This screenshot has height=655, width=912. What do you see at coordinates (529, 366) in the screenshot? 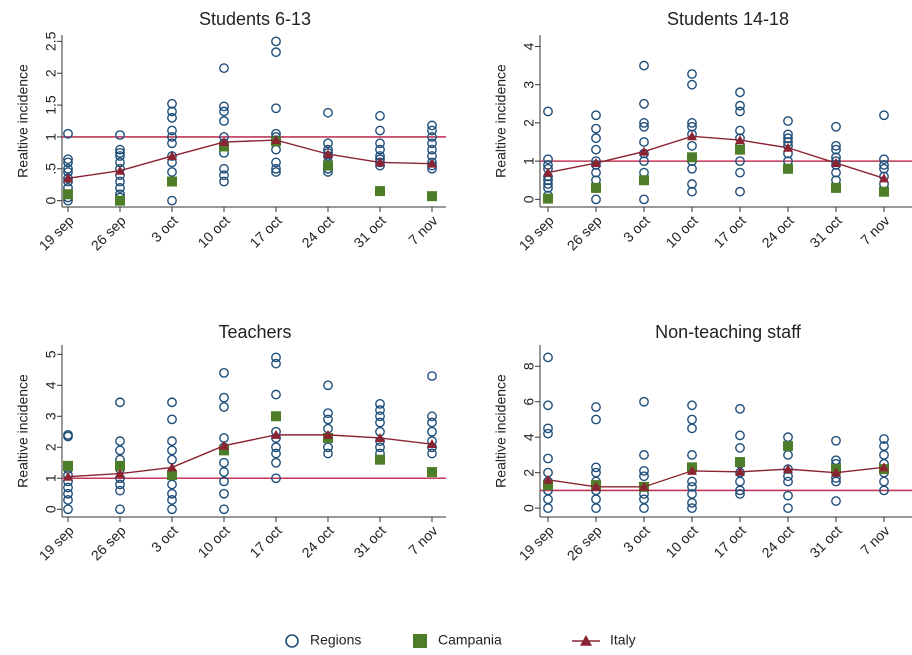
I see `y-tick-label: 8` at bounding box center [529, 366].